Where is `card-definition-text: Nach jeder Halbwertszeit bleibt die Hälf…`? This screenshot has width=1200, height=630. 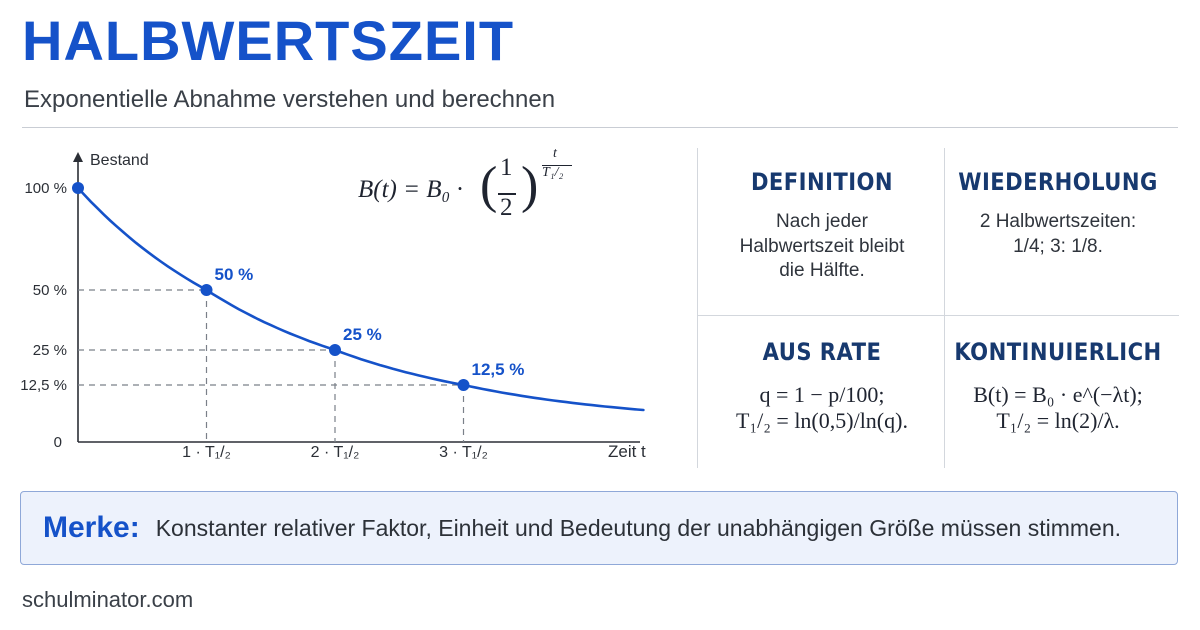
card-definition-text: Nach jeder Halbwertszeit bleibt die Hälf… is located at coordinates (822, 246).